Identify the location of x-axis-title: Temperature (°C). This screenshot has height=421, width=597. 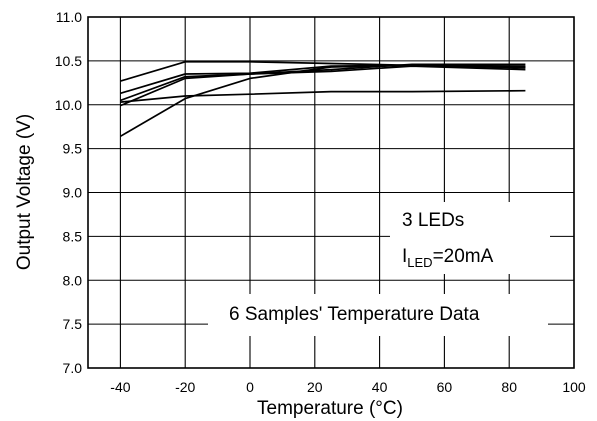
(330, 408).